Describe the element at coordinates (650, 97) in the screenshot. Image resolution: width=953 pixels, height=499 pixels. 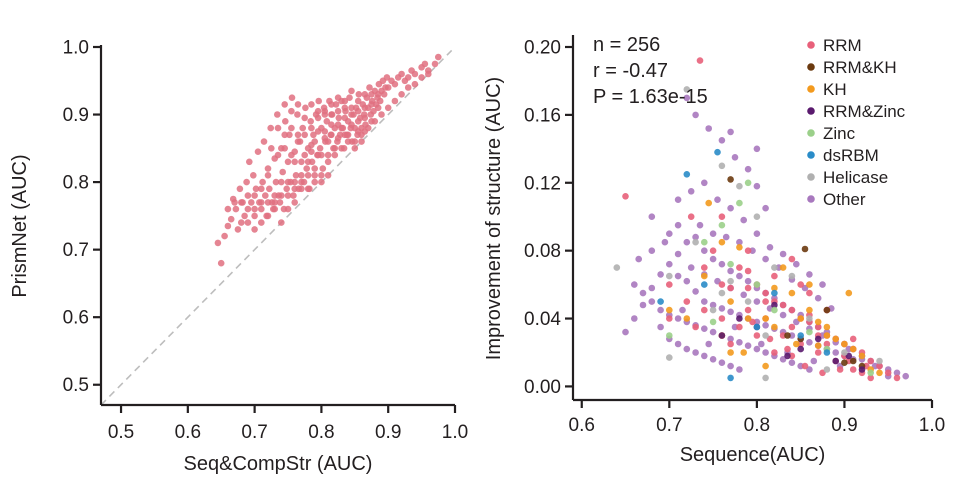
I see `stat-annotation: P = 1.63e-15` at that location.